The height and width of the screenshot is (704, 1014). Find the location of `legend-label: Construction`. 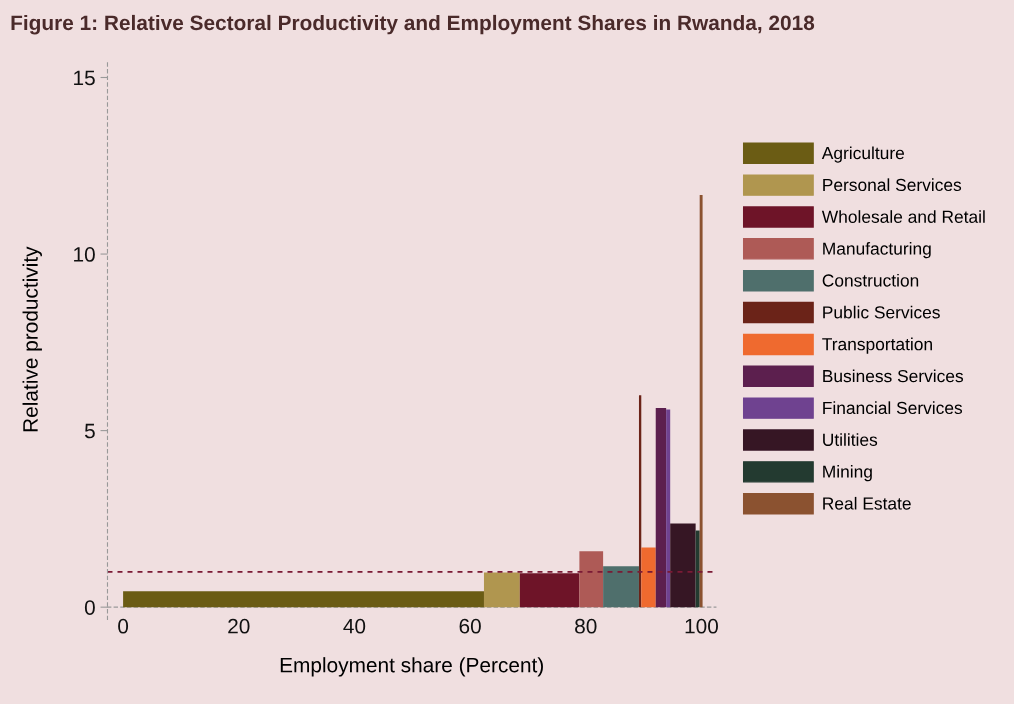

legend-label: Construction is located at coordinates (870, 280).